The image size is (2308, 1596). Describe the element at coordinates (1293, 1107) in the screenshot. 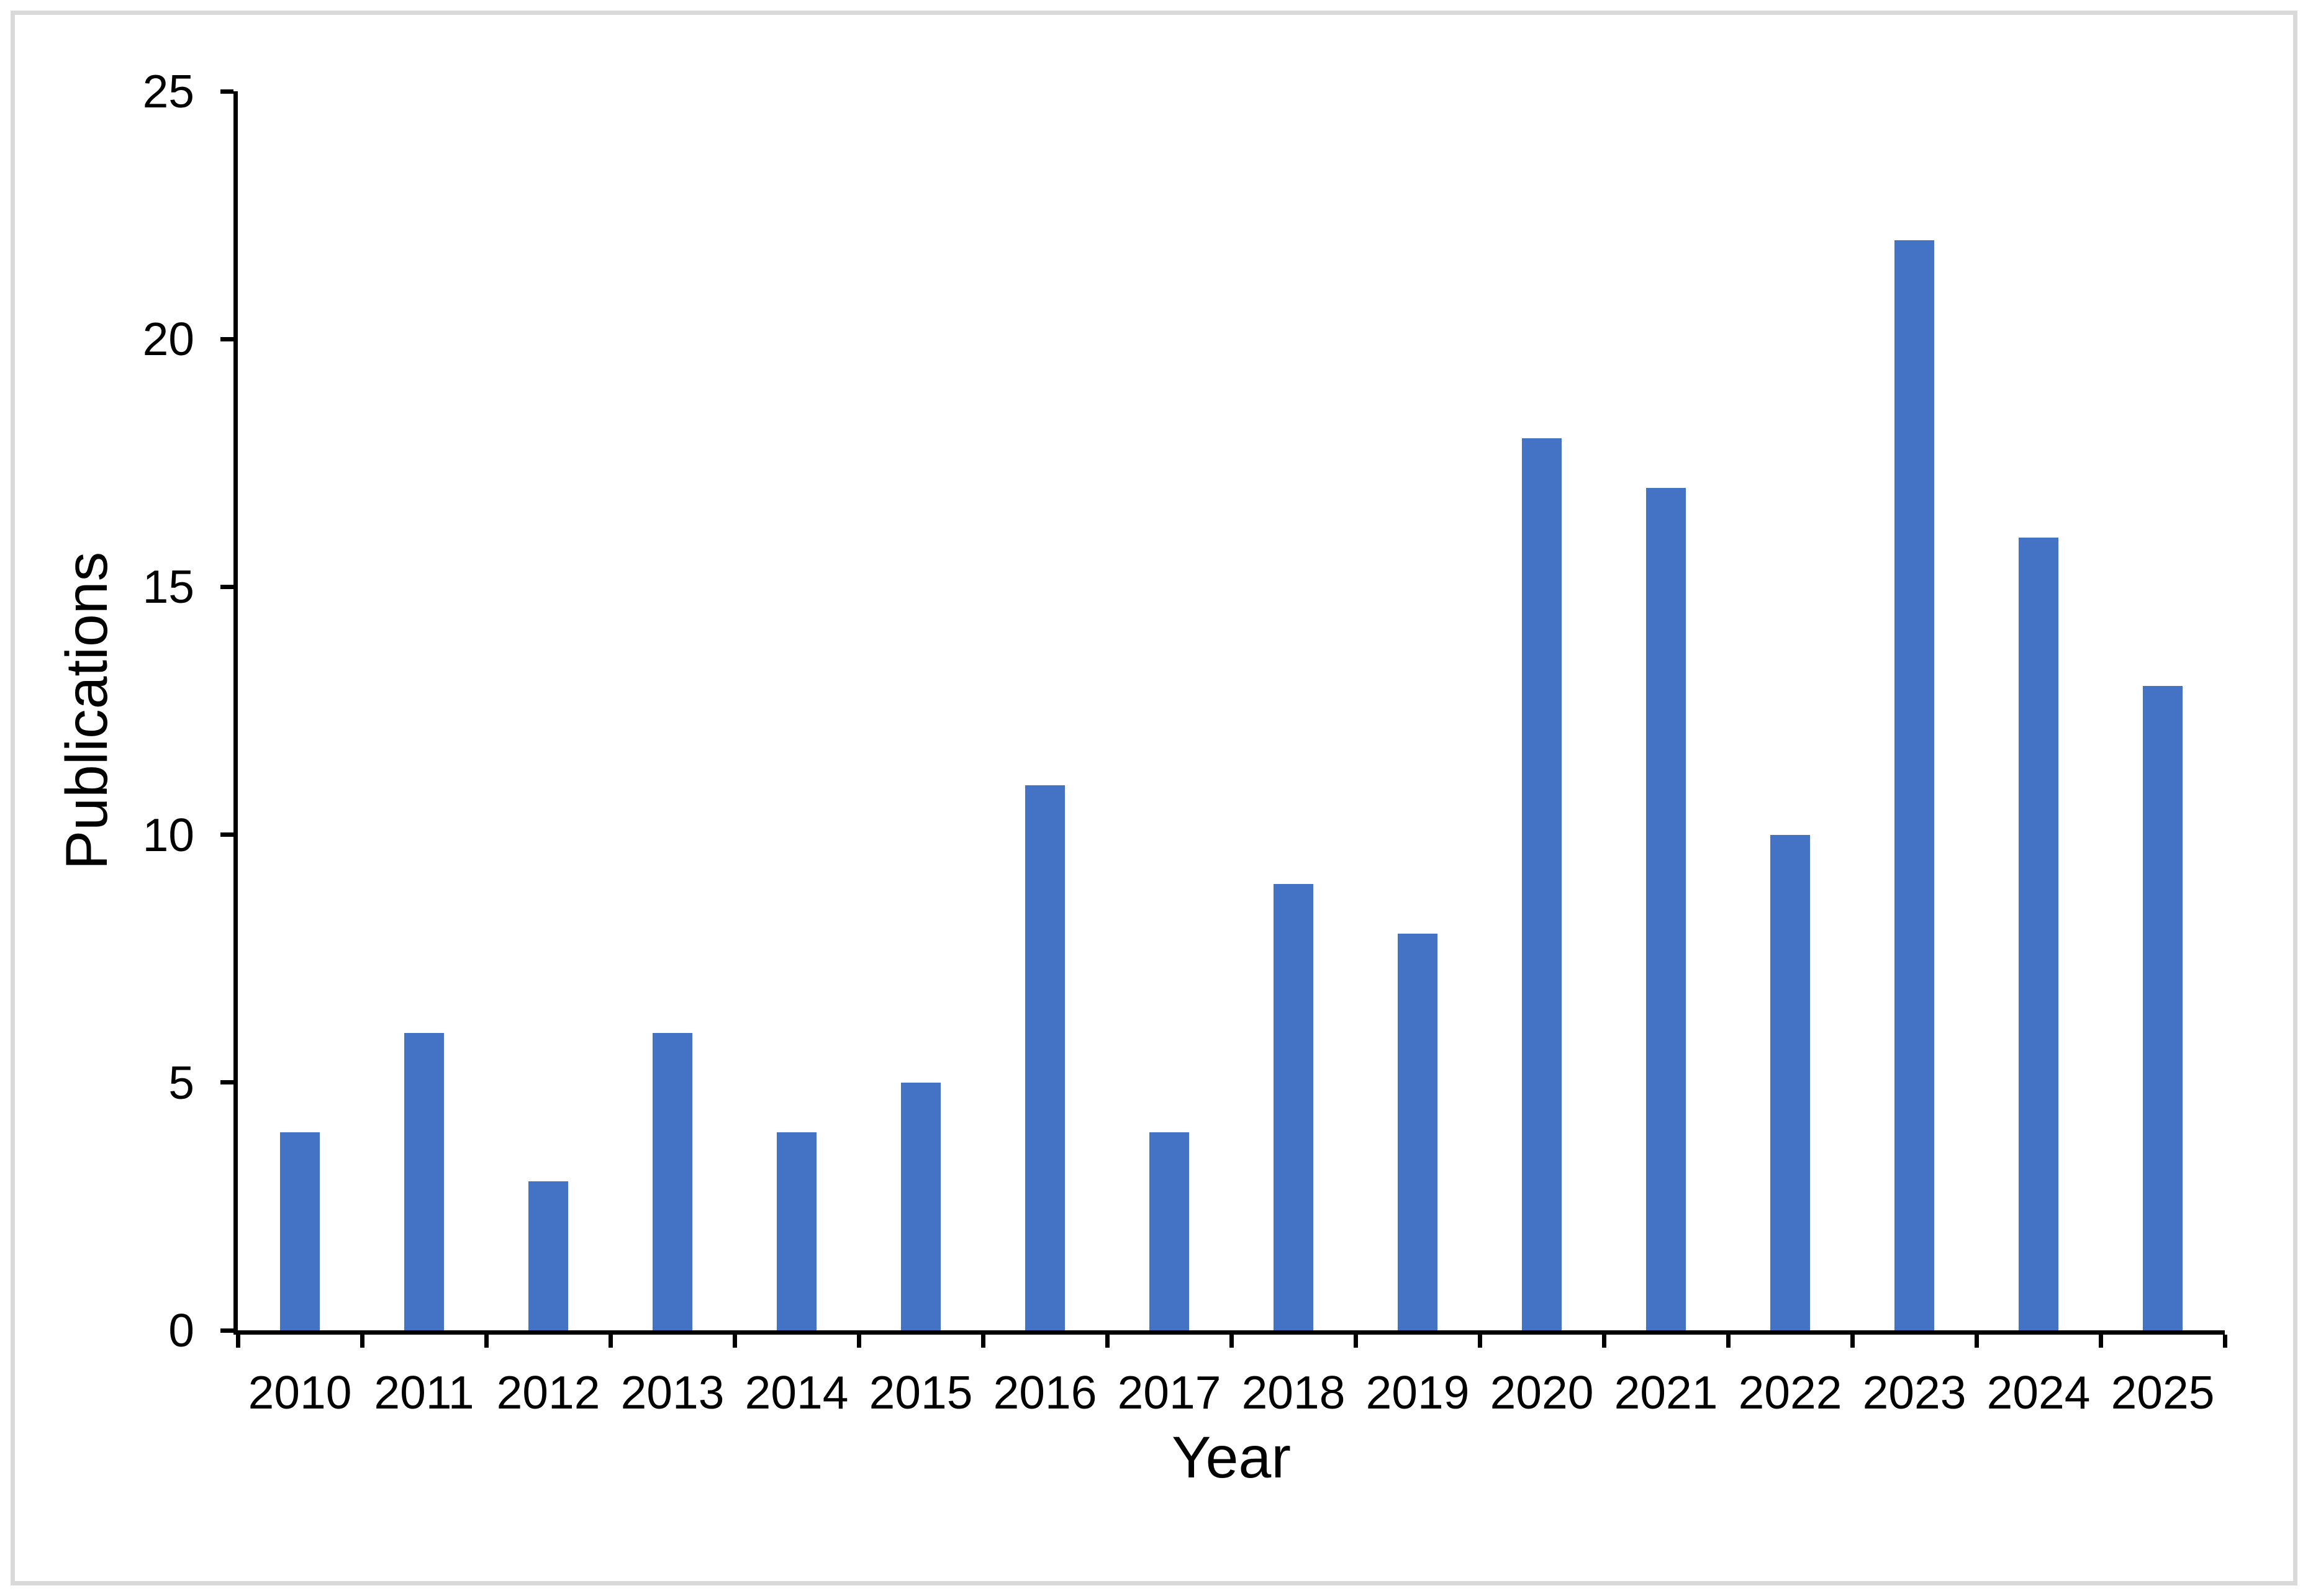

I see `bar-2018` at that location.